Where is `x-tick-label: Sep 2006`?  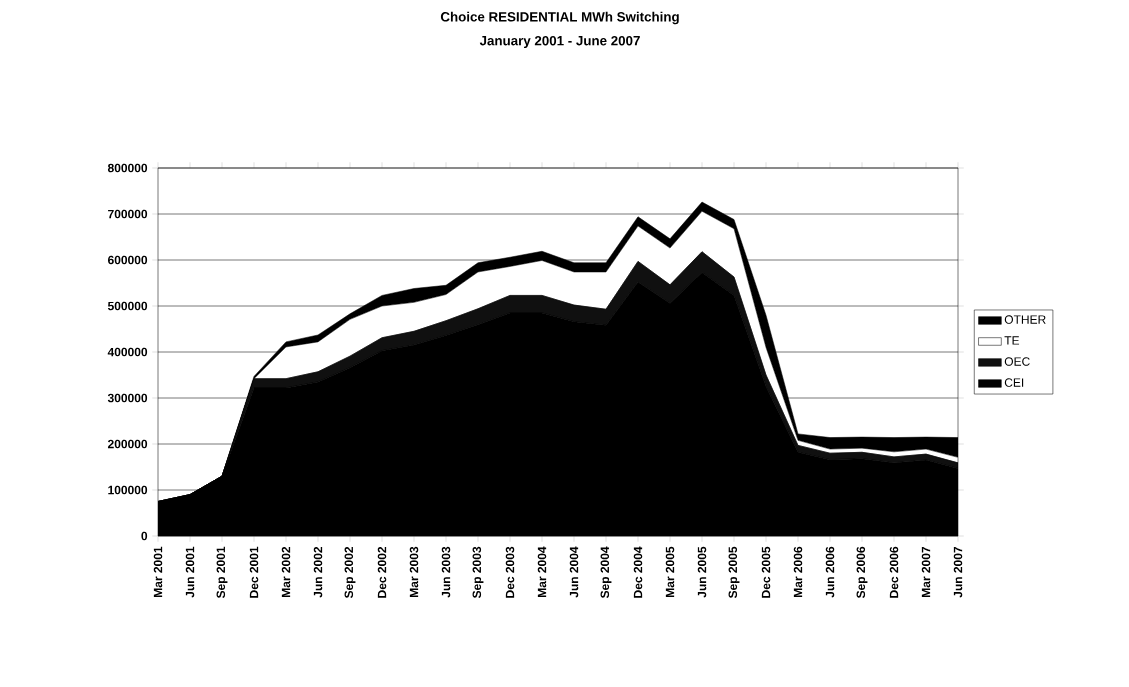 x-tick-label: Sep 2006 is located at coordinates (862, 572).